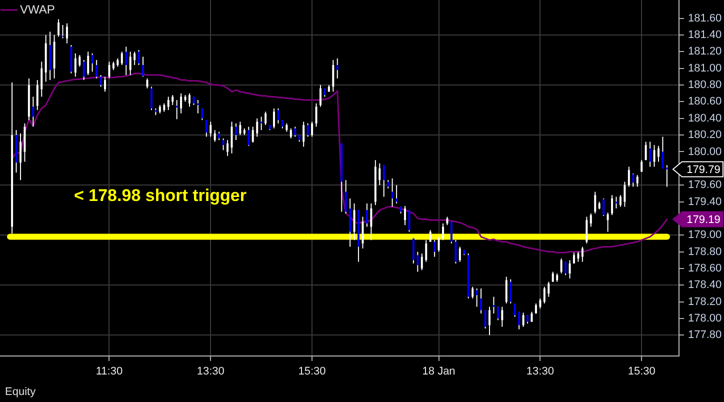 This screenshot has width=724, height=402. Describe the element at coordinates (705, 152) in the screenshot. I see `y-tick-label: 180.00` at that location.